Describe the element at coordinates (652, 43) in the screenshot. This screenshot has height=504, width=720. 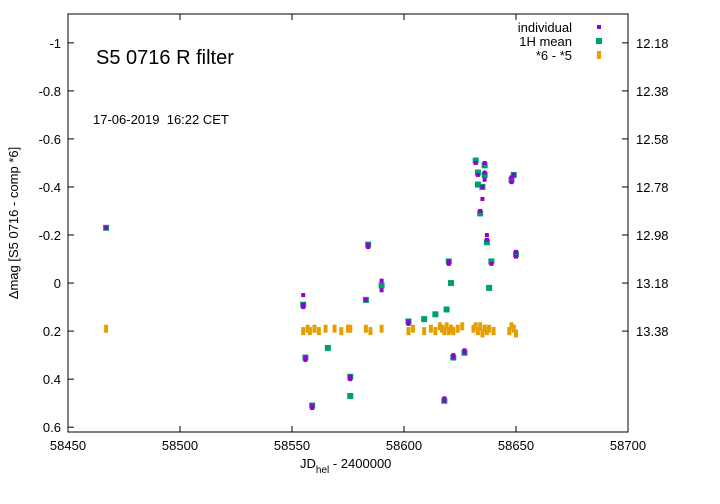
I see `y2-tick-label: 12.18` at that location.